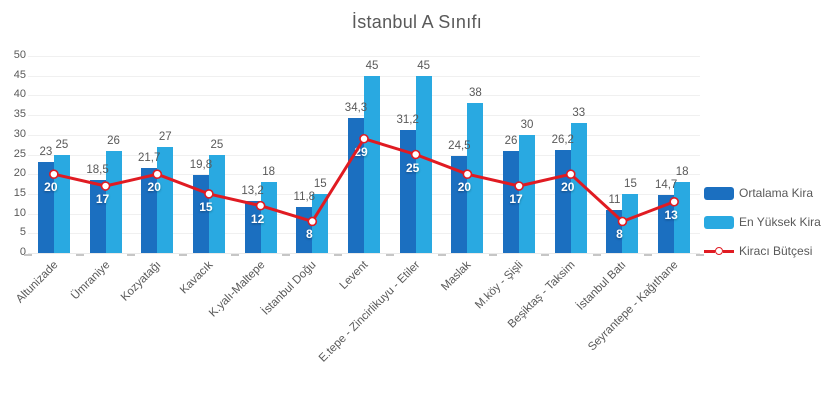 This screenshot has height=400, width=825. I want to click on legend-label-ortalama-kira: Ortalama Kira, so click(776, 193).